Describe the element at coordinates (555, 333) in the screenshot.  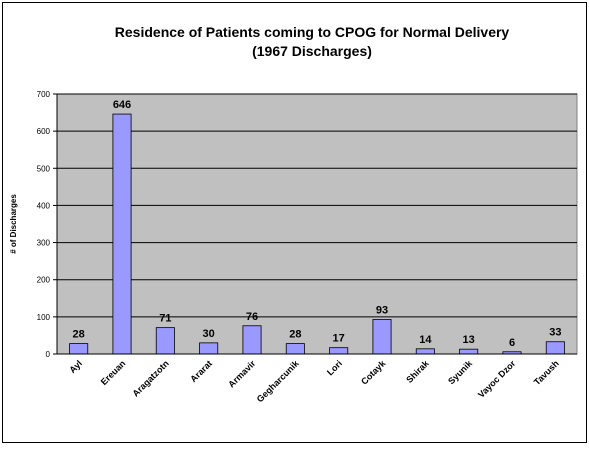
I see `data-label: 33` at that location.